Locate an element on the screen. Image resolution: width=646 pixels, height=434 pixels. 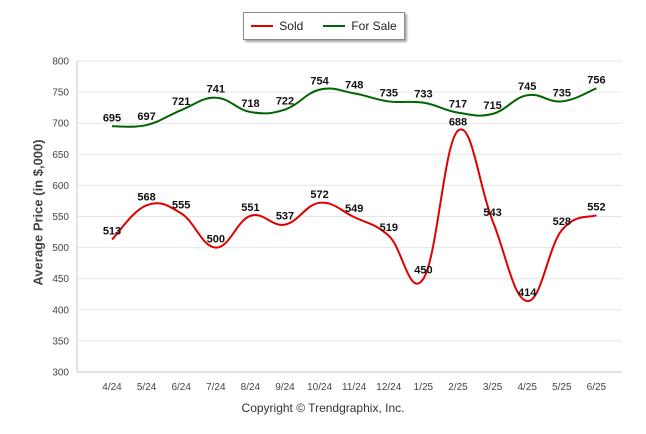
x-tick-label: 4/24 is located at coordinates (112, 387).